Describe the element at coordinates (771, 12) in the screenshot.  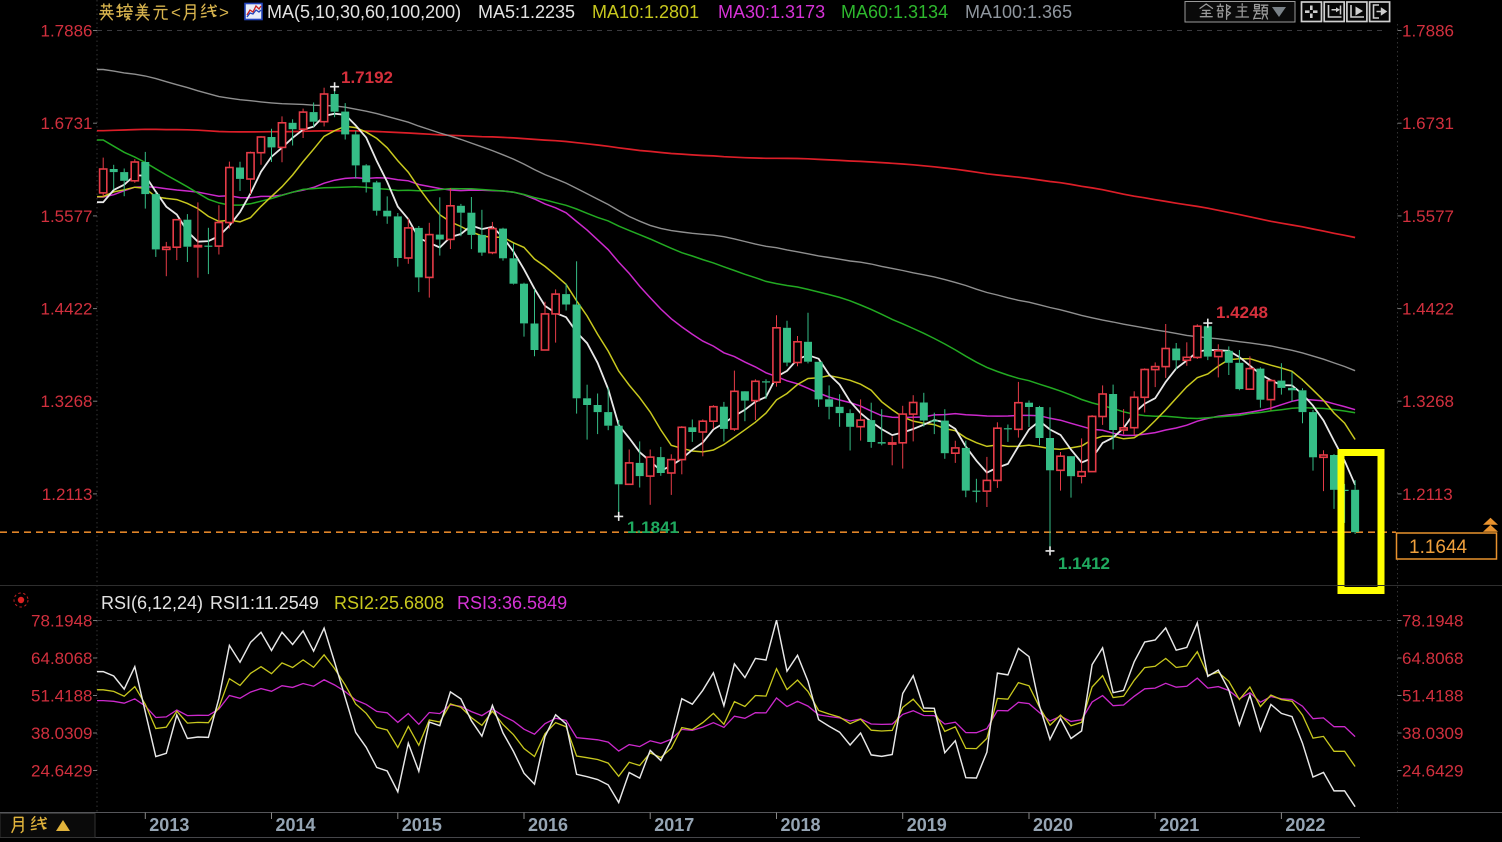
I see `svg-text: MA30:1.3173` at that location.